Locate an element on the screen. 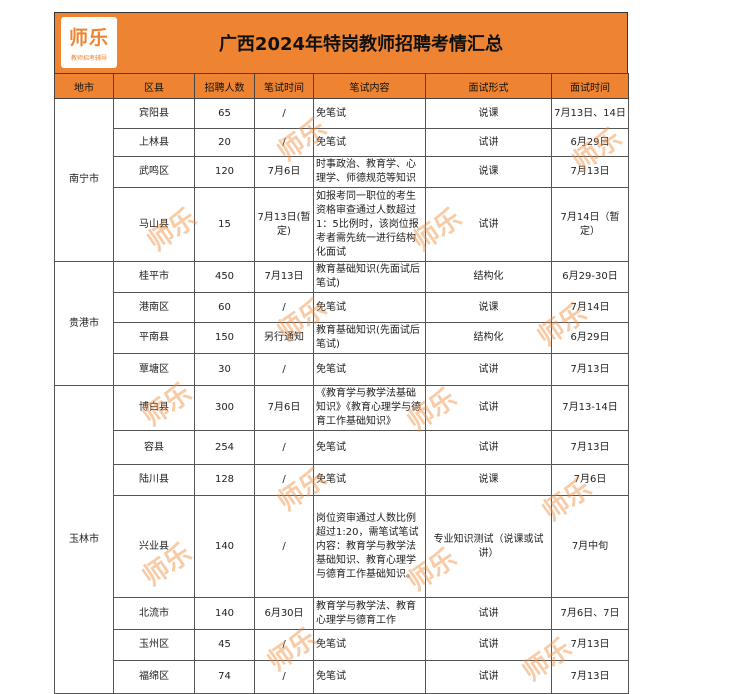 The image size is (738, 694). exam-content-cell: 教育基础知识(先面试后笔试) is located at coordinates (369, 338).